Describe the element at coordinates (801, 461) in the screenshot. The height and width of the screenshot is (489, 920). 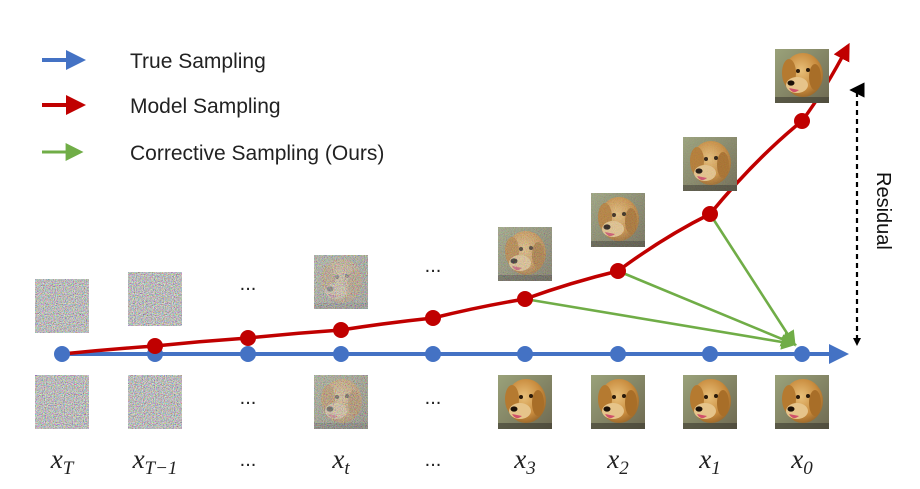
I see `step-label: x0` at that location.